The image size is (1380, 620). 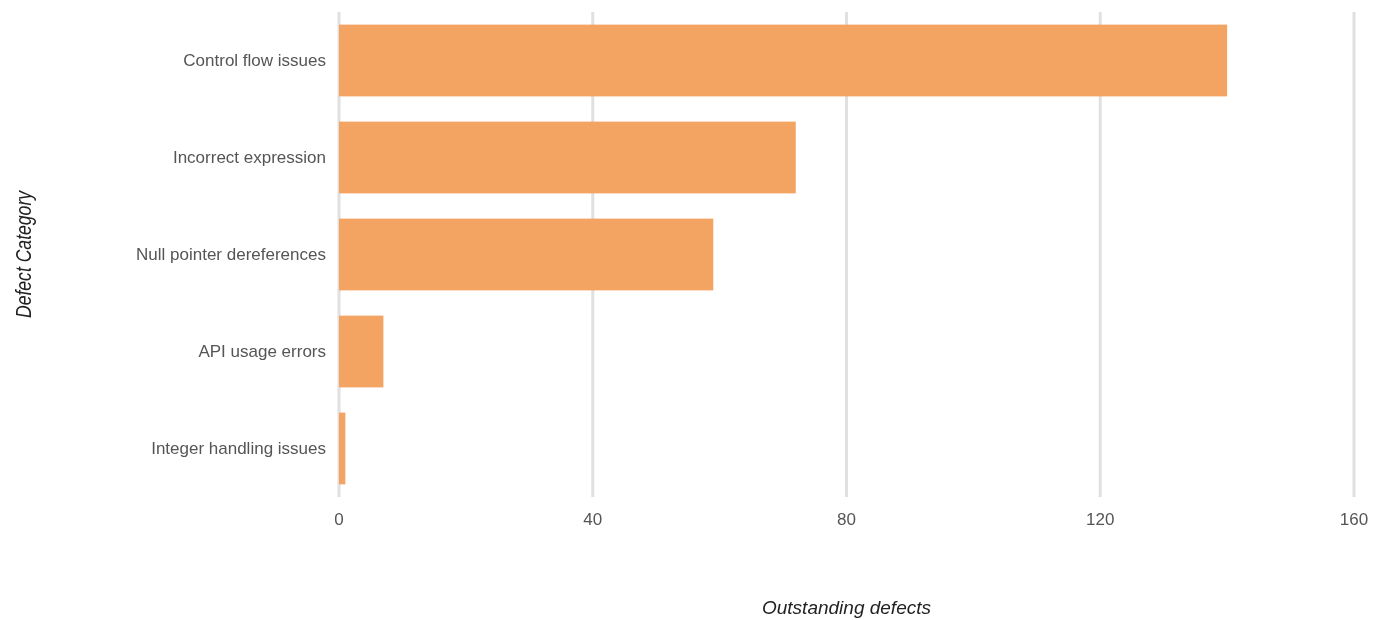 I want to click on y-tick-label: Integer handling issues, so click(x=238, y=449).